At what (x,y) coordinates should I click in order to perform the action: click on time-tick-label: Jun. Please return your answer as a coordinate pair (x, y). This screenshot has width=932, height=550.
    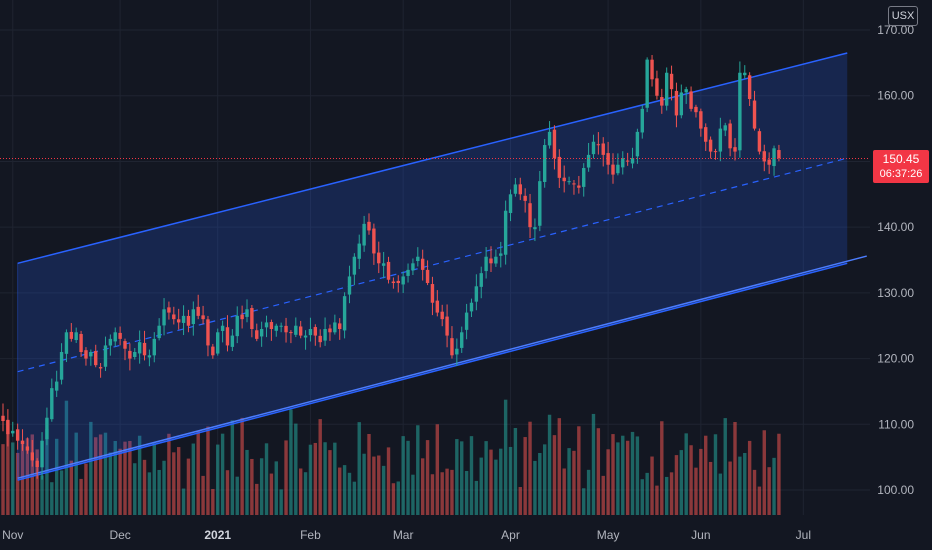
    Looking at the image, I should click on (700, 535).